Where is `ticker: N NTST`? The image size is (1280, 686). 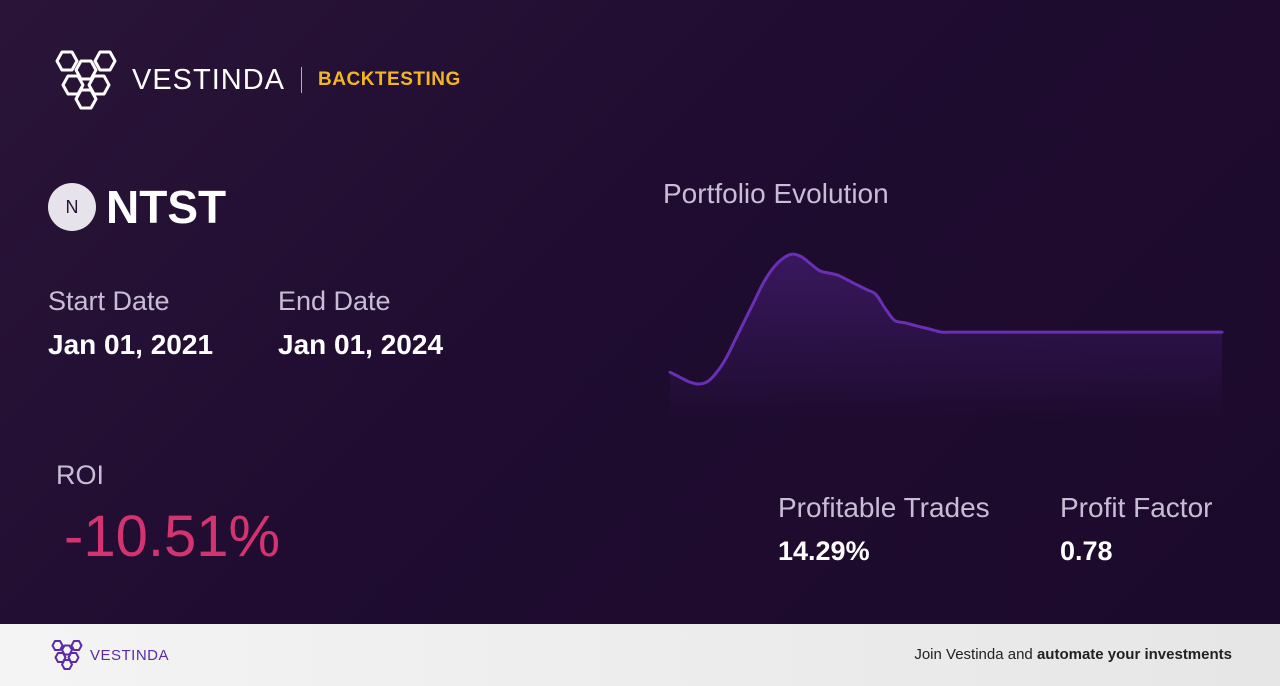 ticker: N NTST is located at coordinates (137, 207).